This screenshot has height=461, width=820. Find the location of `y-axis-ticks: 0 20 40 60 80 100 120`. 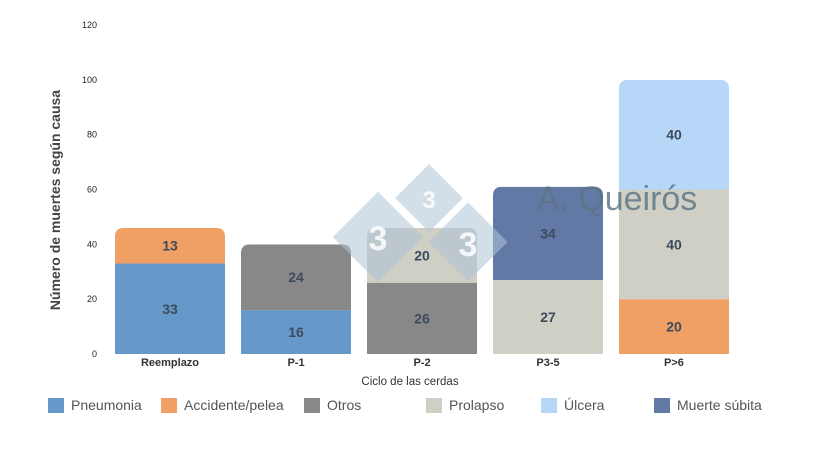

y-axis-ticks: 0 20 40 60 80 100 120 is located at coordinates (89, 189).